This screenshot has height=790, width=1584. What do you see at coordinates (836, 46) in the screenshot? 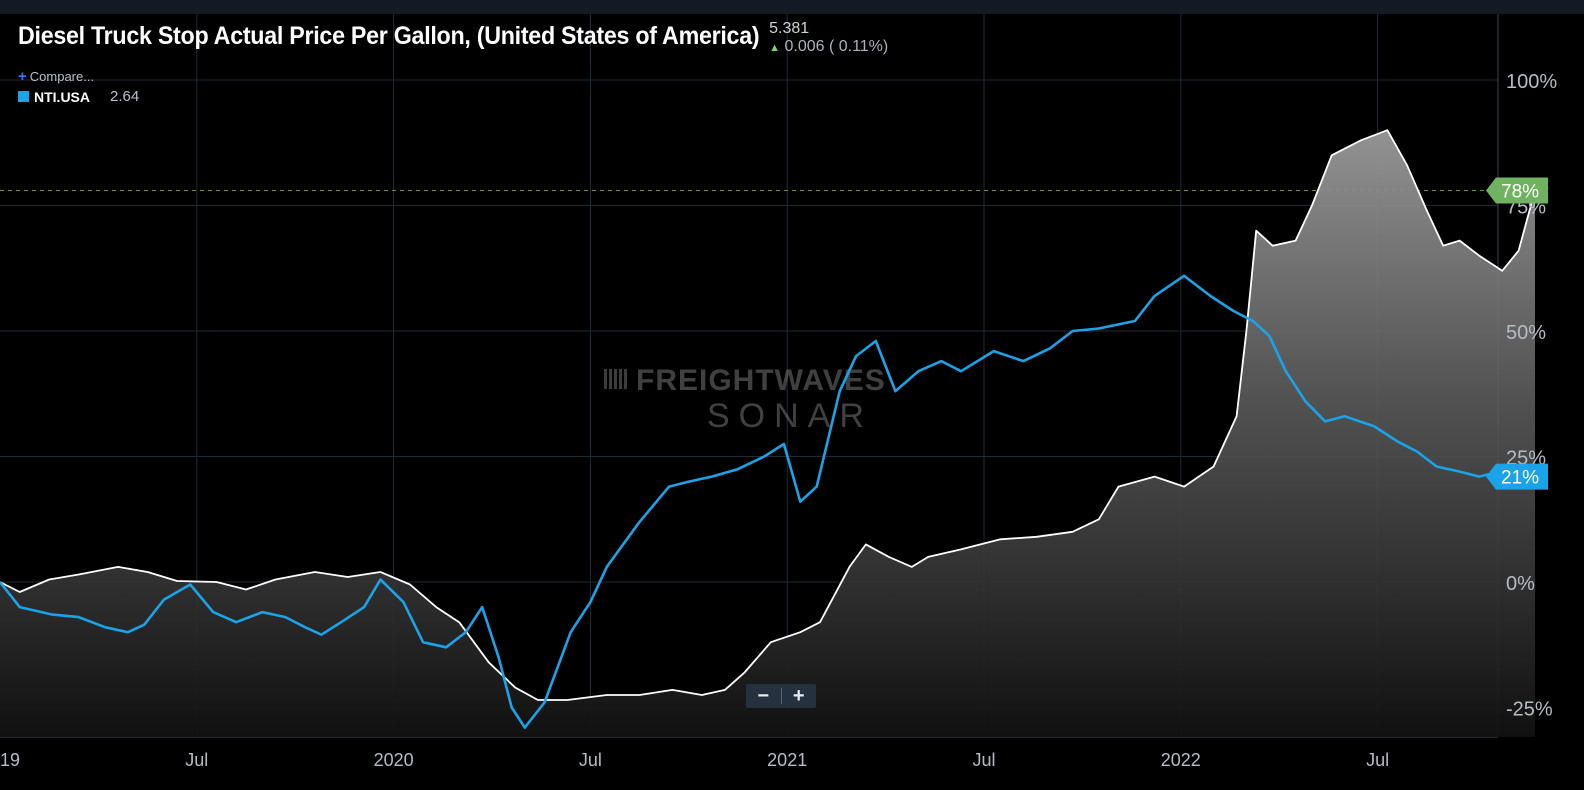
I see `price-change-value: 0.006 ( 0.11%)` at bounding box center [836, 46].